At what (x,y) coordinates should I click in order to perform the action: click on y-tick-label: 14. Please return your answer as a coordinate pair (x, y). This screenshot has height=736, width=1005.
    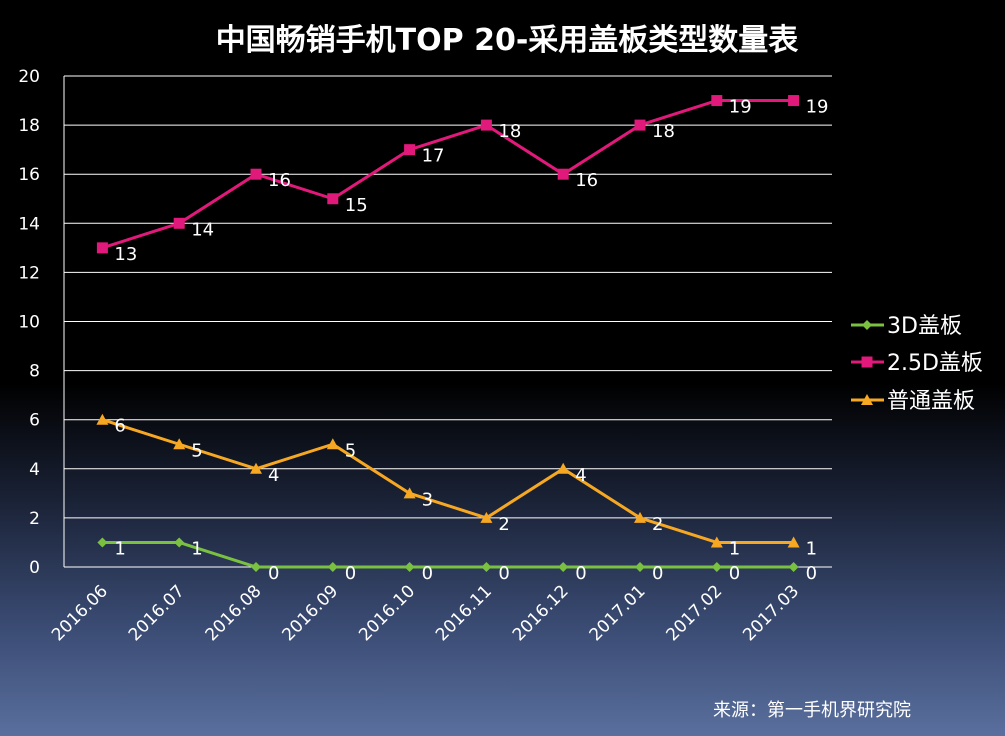
    Looking at the image, I should click on (29, 224).